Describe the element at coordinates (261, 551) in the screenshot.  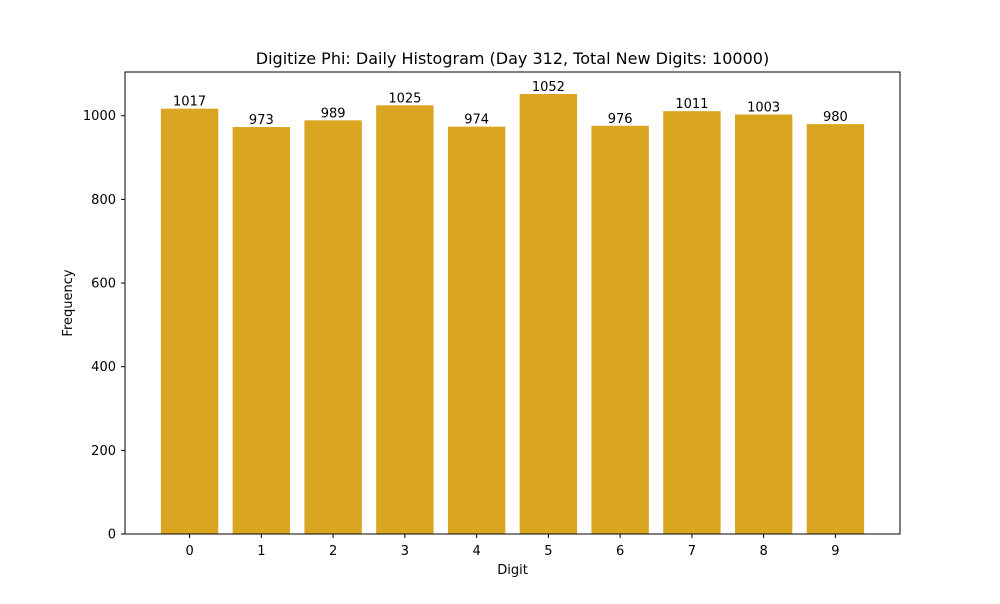
I see `x-tick-label: 1` at that location.